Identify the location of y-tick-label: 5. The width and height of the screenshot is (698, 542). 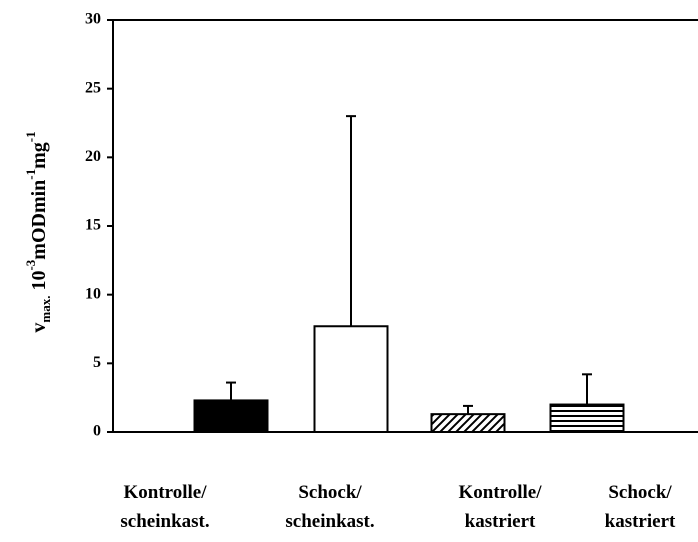
(97, 362).